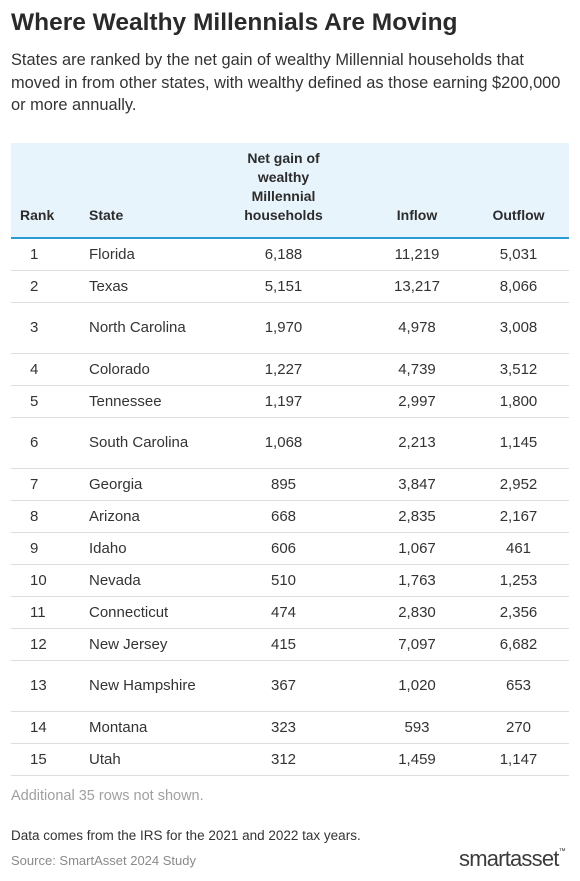  Describe the element at coordinates (417, 442) in the screenshot. I see `inflow-cell: 2,213` at that location.